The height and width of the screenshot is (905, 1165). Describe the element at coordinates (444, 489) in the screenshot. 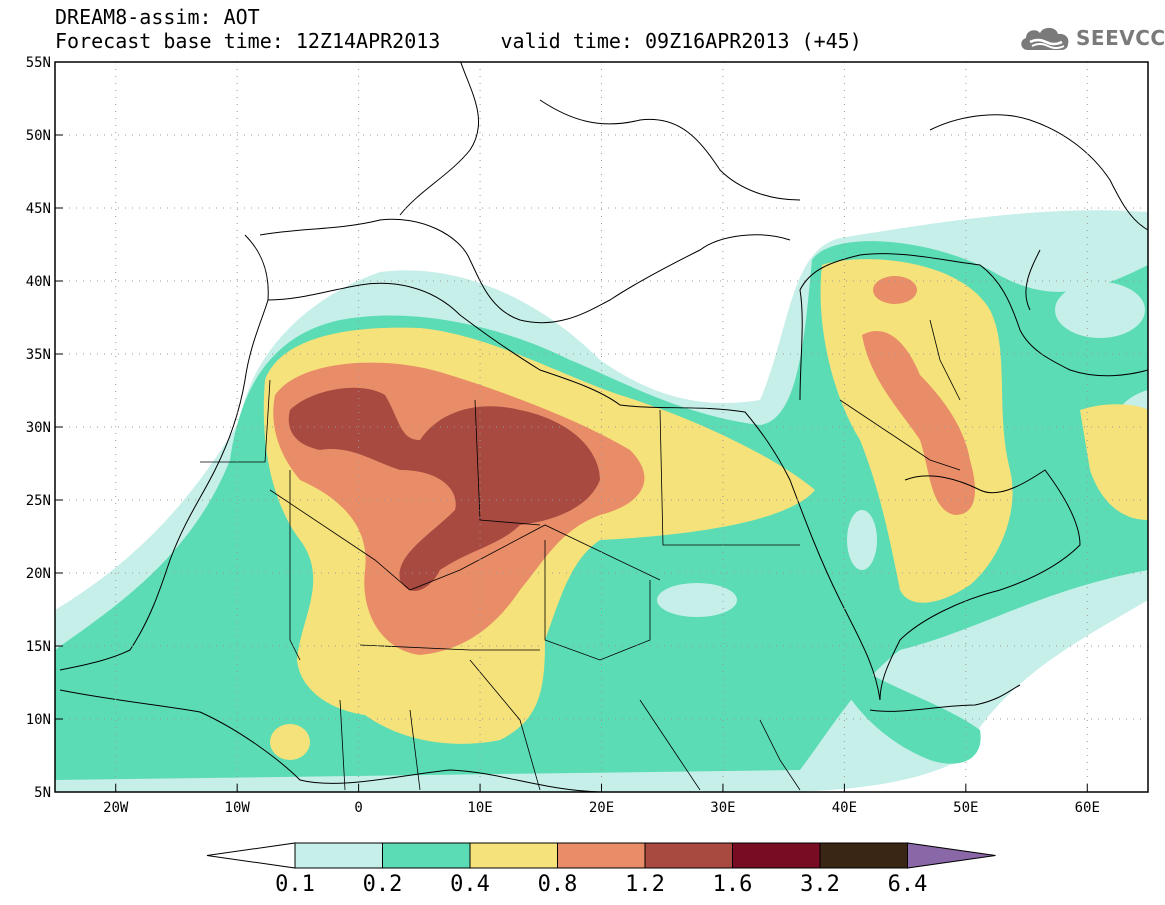

I see `aot-level-1.2` at that location.